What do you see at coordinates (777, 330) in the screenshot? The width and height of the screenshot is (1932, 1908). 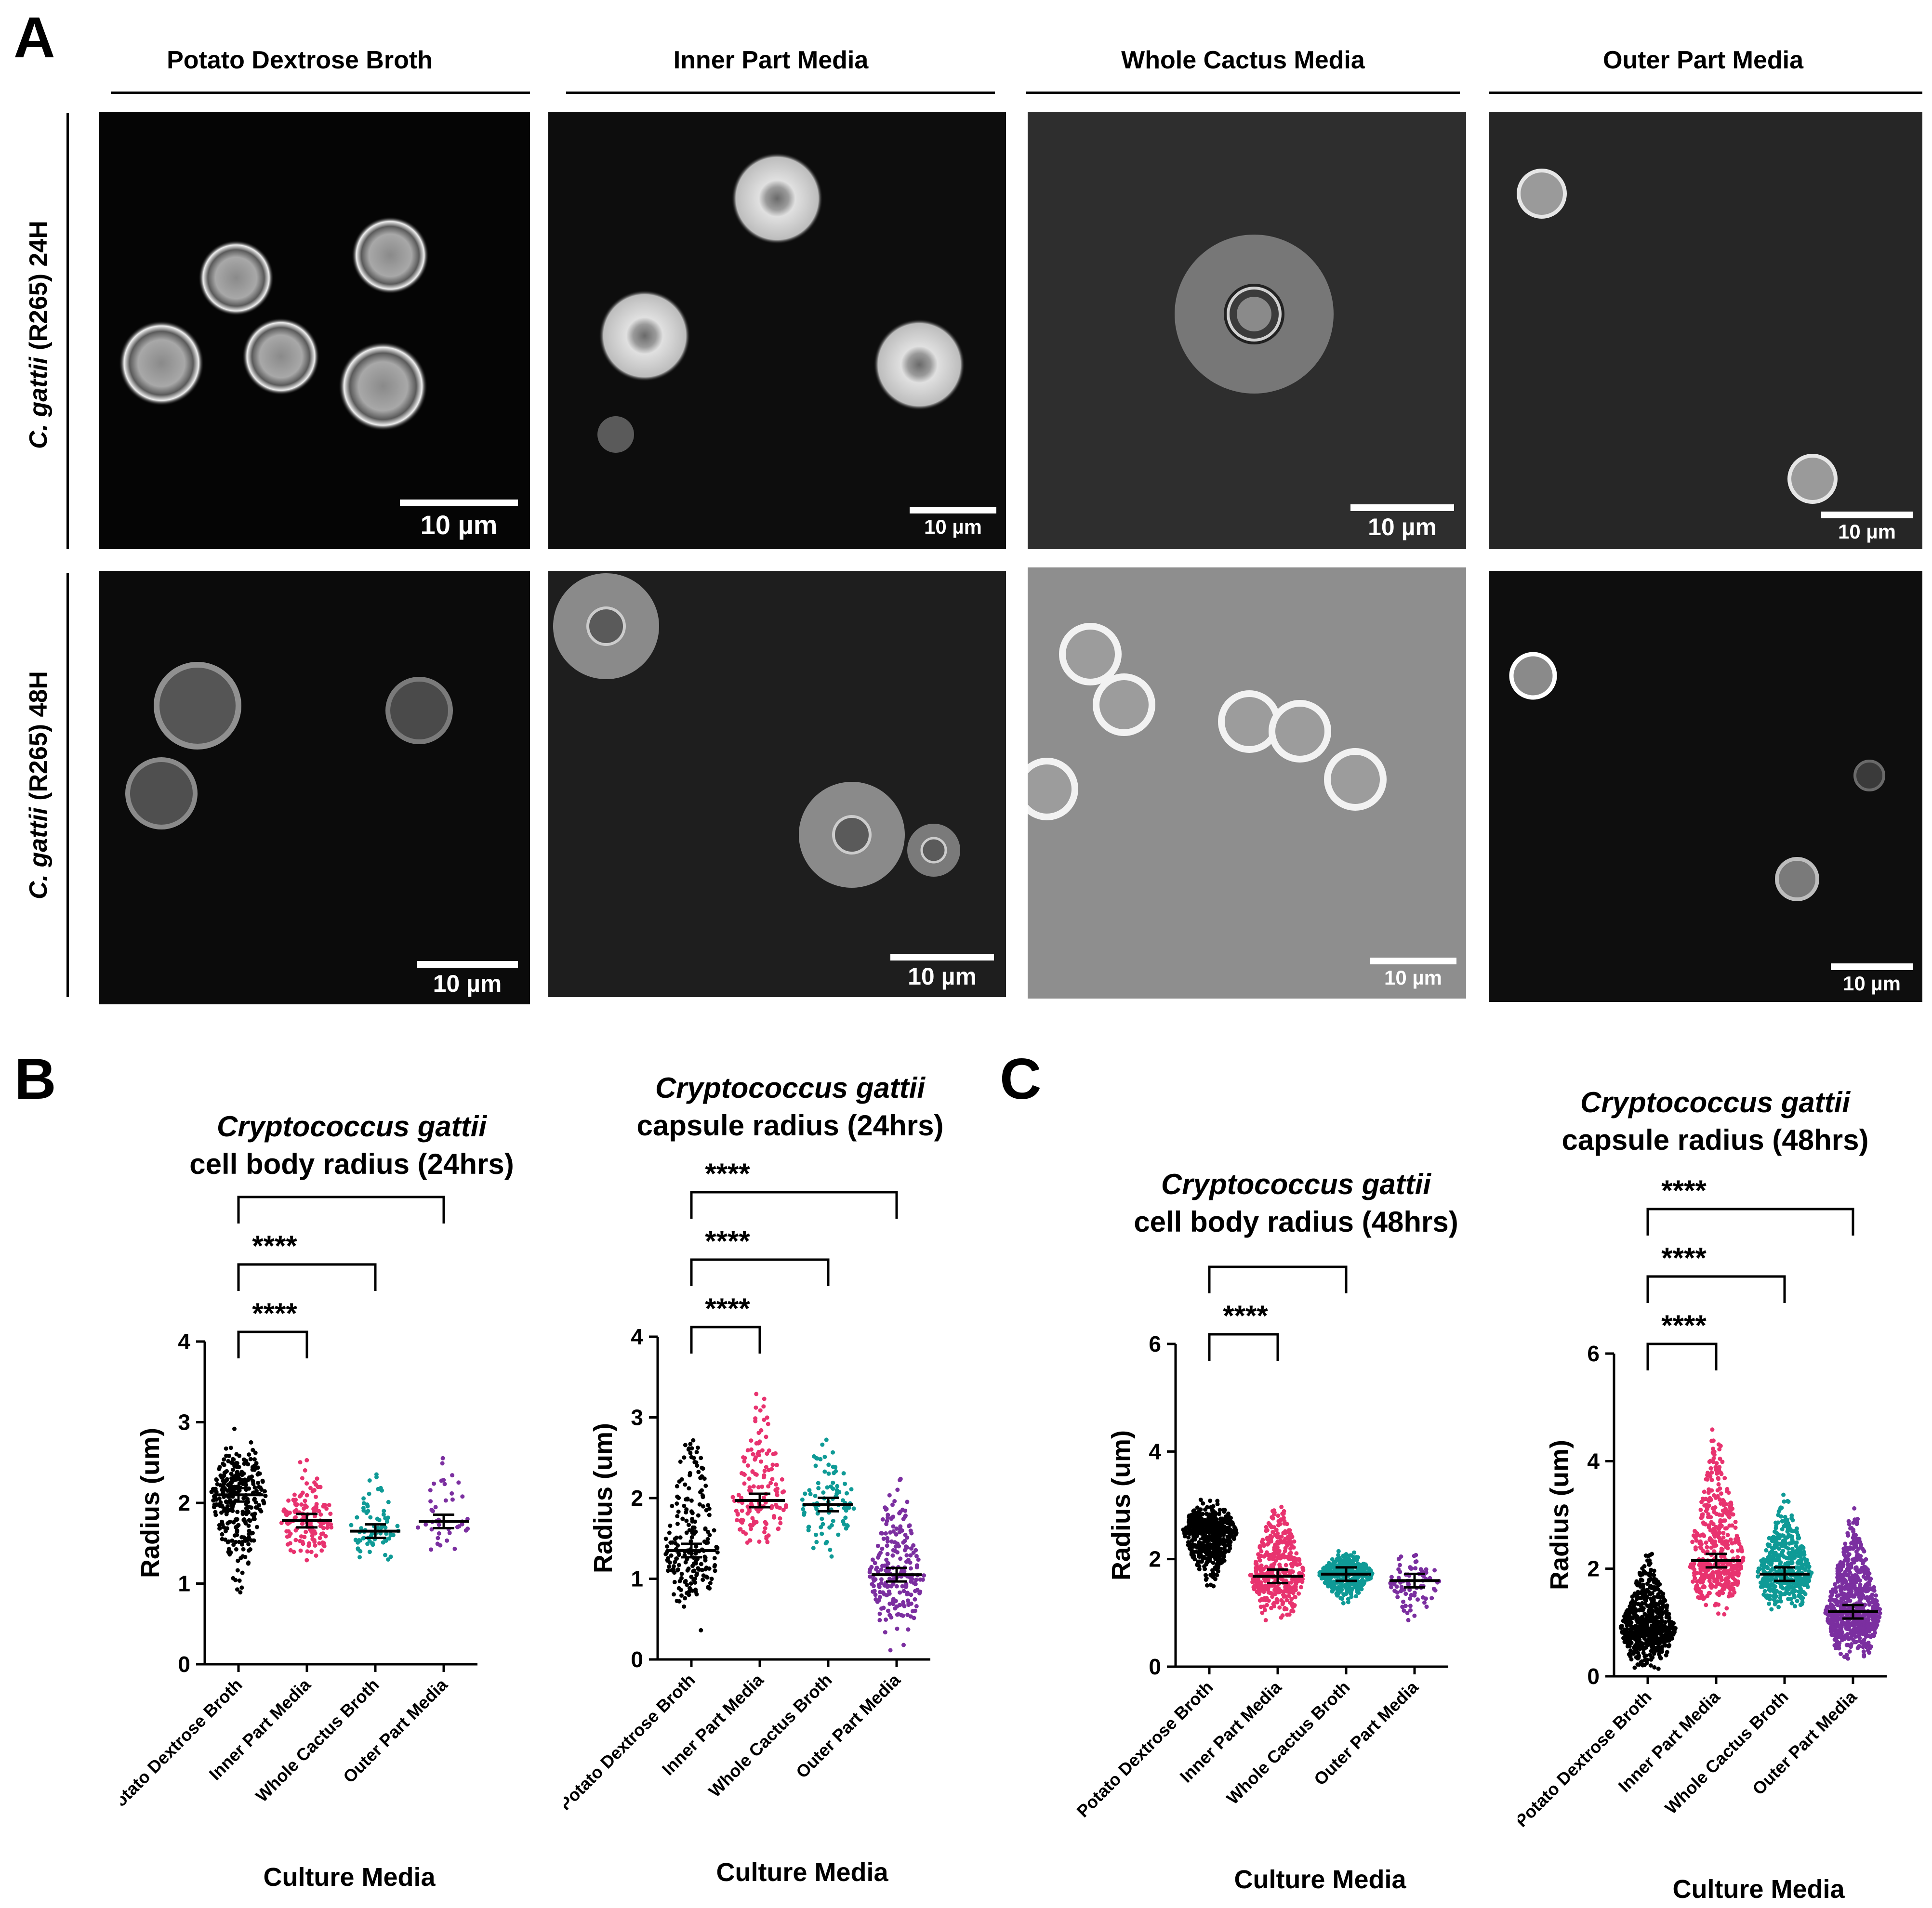 I see `micrograph-inner-24h: 10 µm` at bounding box center [777, 330].